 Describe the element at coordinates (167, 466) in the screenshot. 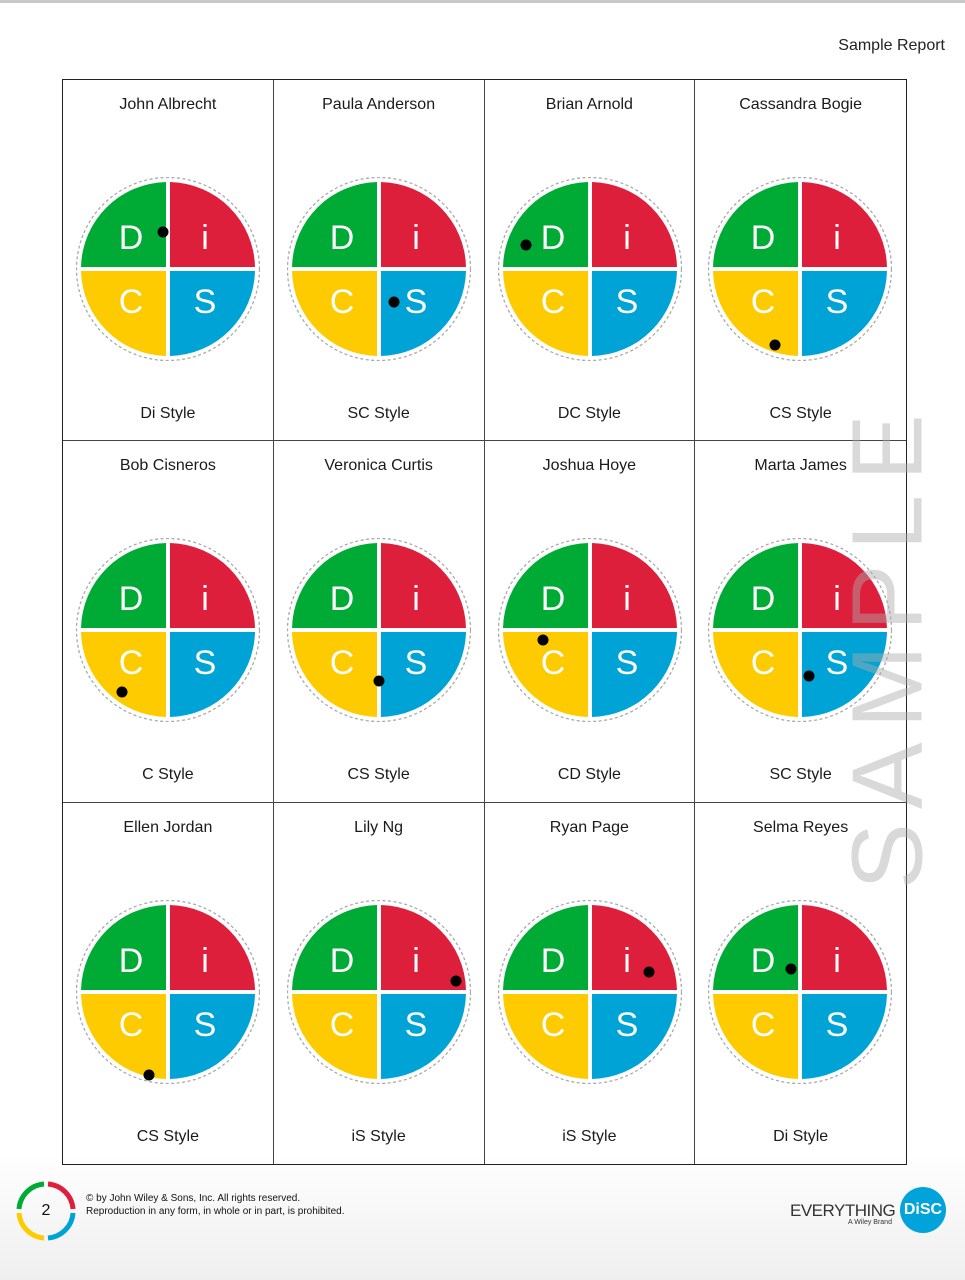

I see `person-name: Bob Cisneros` at that location.